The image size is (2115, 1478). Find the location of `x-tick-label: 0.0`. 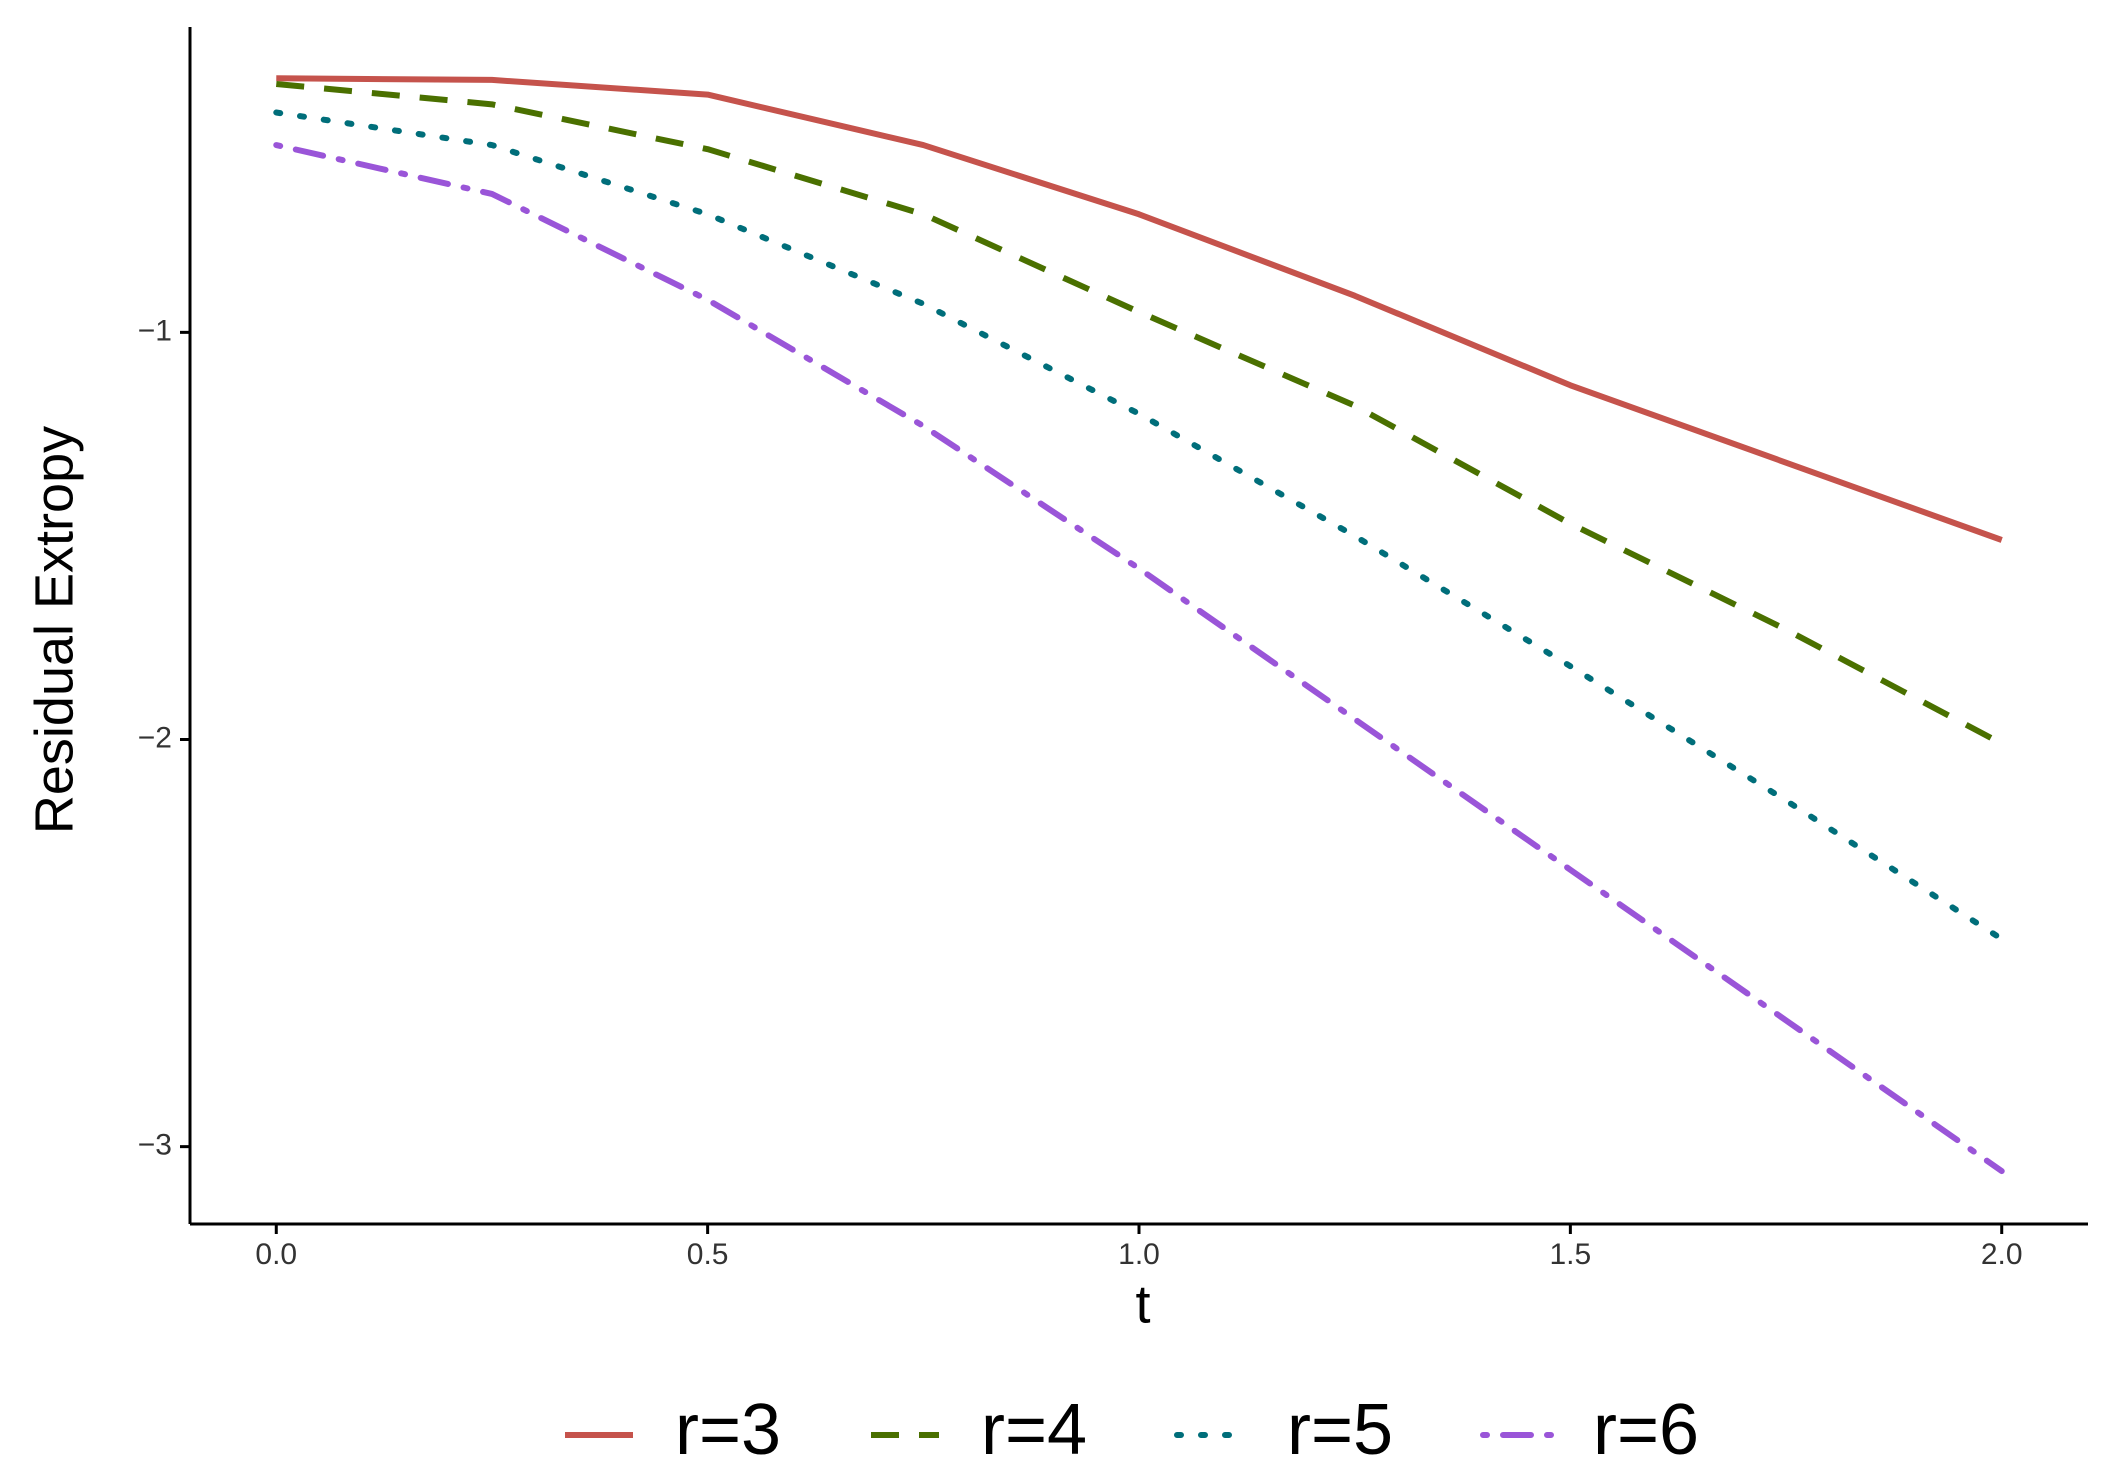

x-tick-label: 0.0 is located at coordinates (276, 1254).